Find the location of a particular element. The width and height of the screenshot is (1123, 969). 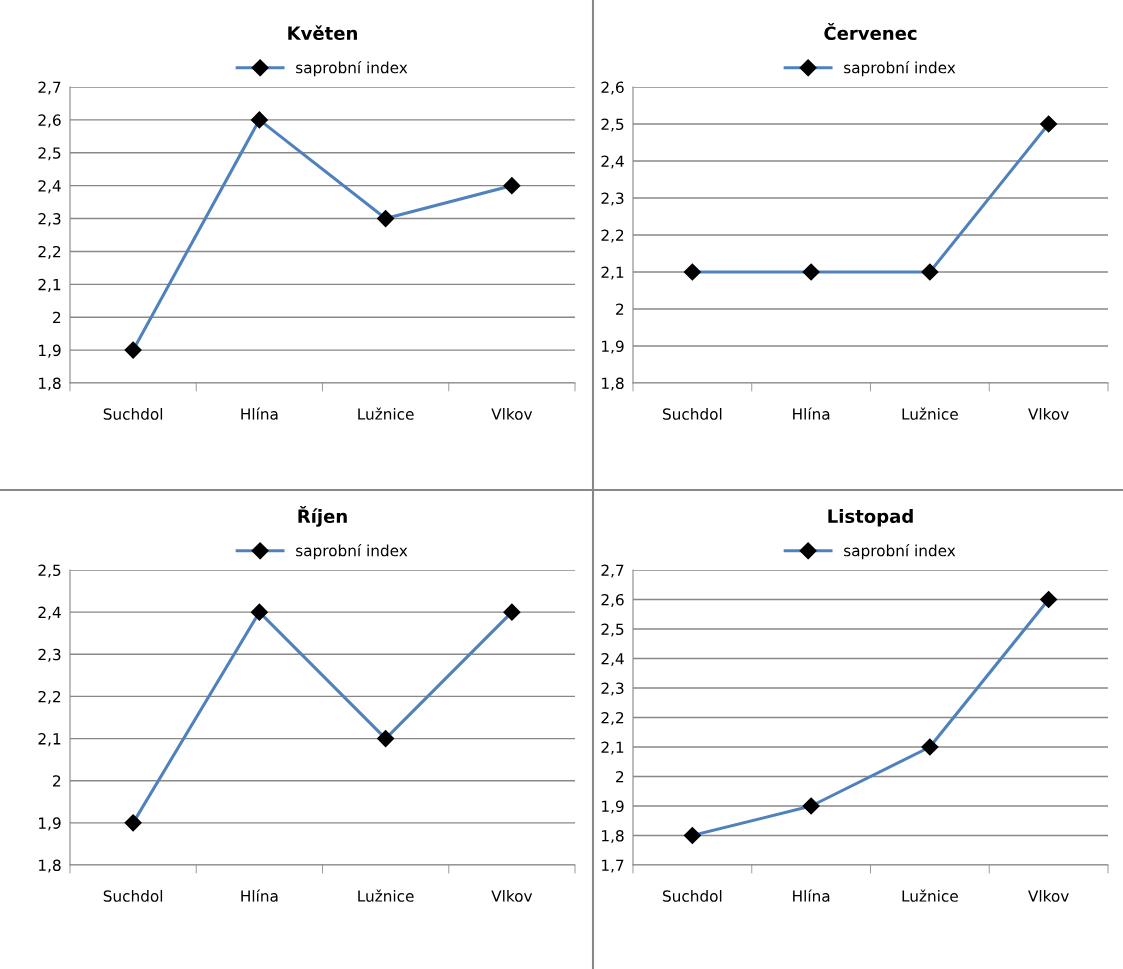

chart-title: Listopad is located at coordinates (870, 518).